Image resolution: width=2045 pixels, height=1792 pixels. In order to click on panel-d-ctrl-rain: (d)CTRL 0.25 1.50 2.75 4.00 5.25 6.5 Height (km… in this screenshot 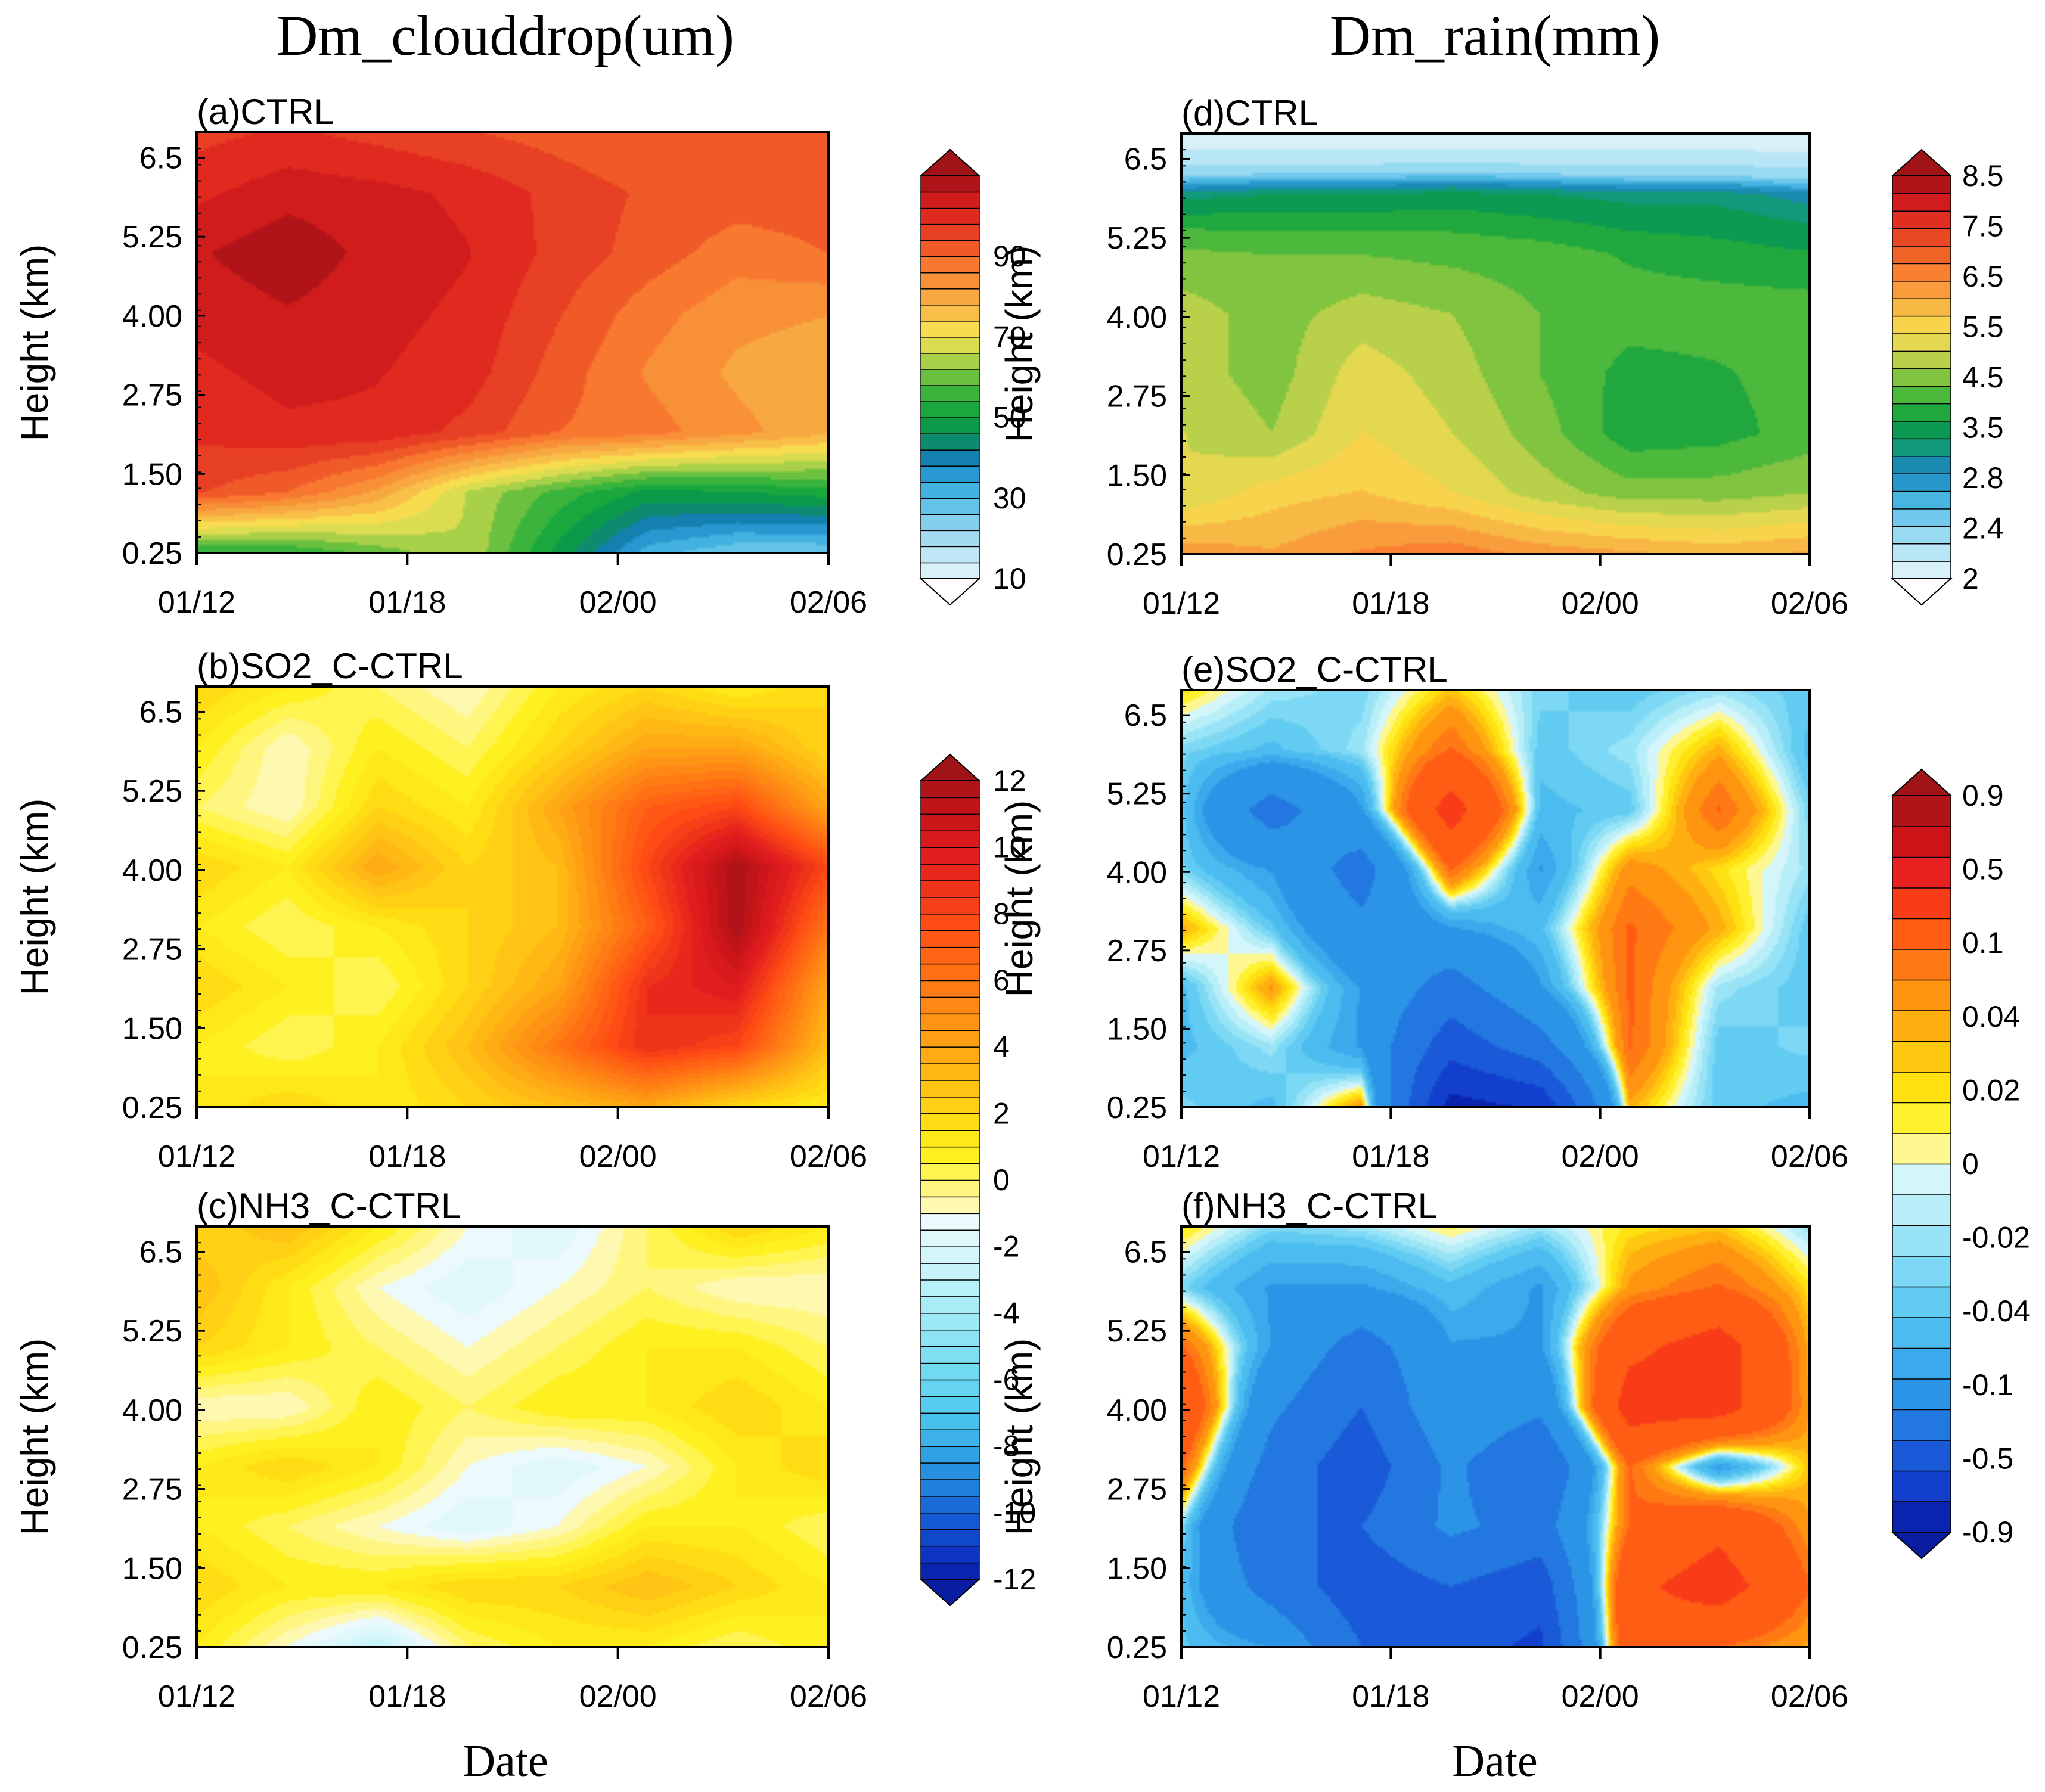, I will do `click(1423, 357)`.